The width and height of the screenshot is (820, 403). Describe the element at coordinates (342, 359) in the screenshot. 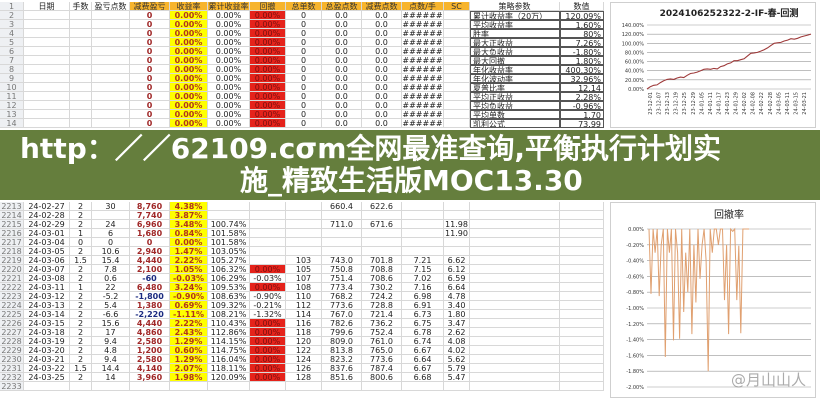

I see `data-cell: 823.2` at that location.